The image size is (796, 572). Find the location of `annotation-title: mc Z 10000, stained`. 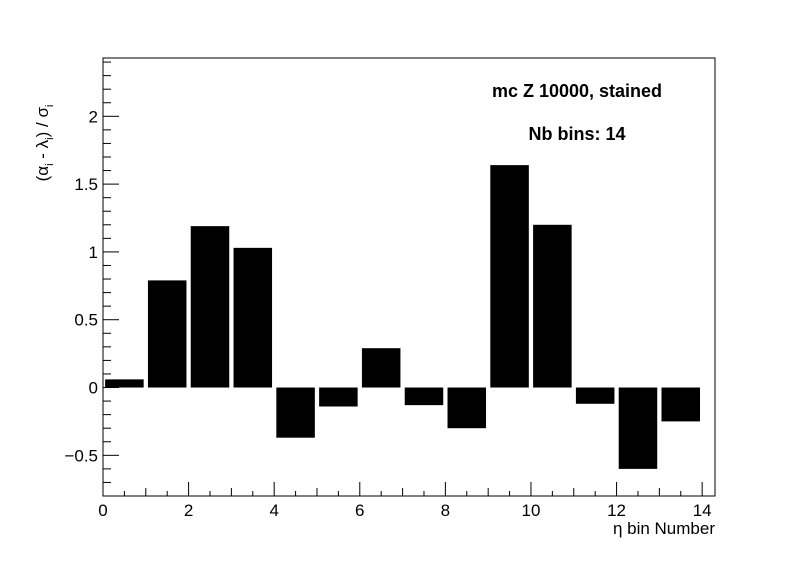

annotation-title: mc Z 10000, stained is located at coordinates (577, 91).